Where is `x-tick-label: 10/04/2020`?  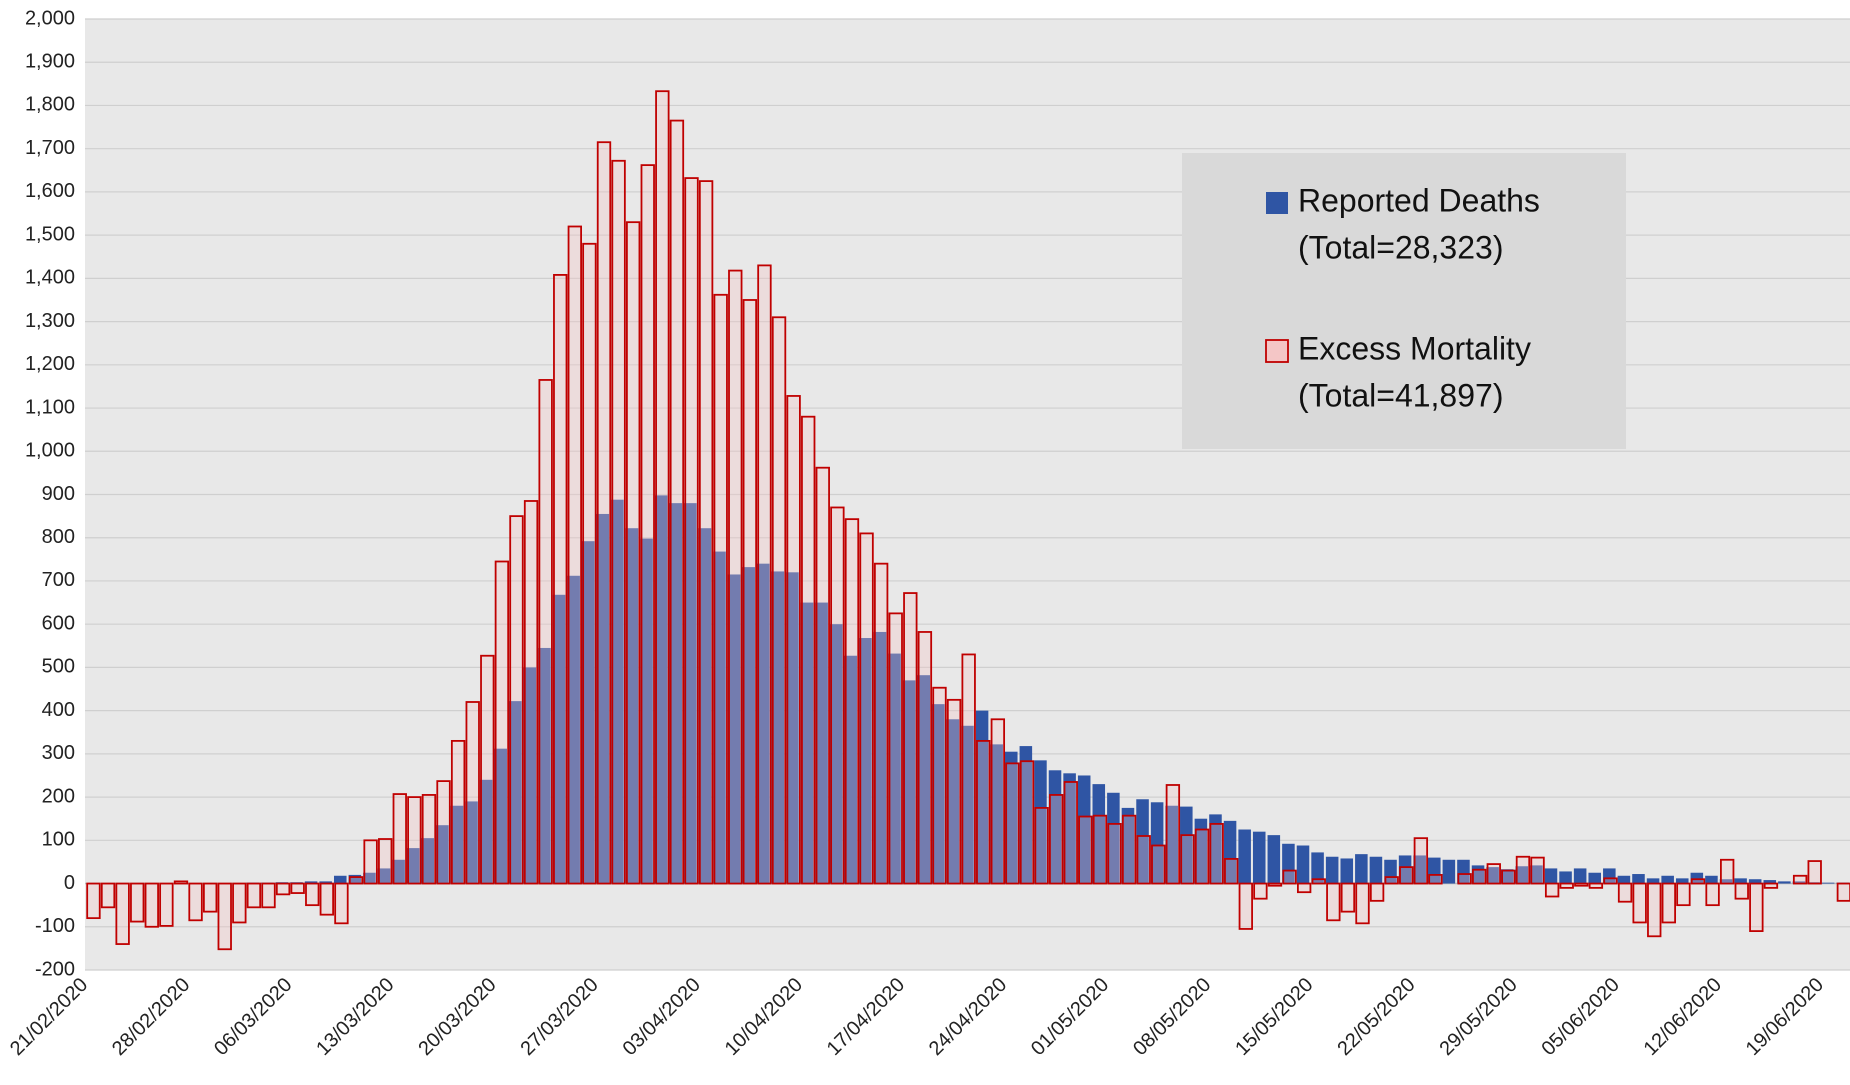 x-tick-label: 10/04/2020 is located at coordinates (764, 1017).